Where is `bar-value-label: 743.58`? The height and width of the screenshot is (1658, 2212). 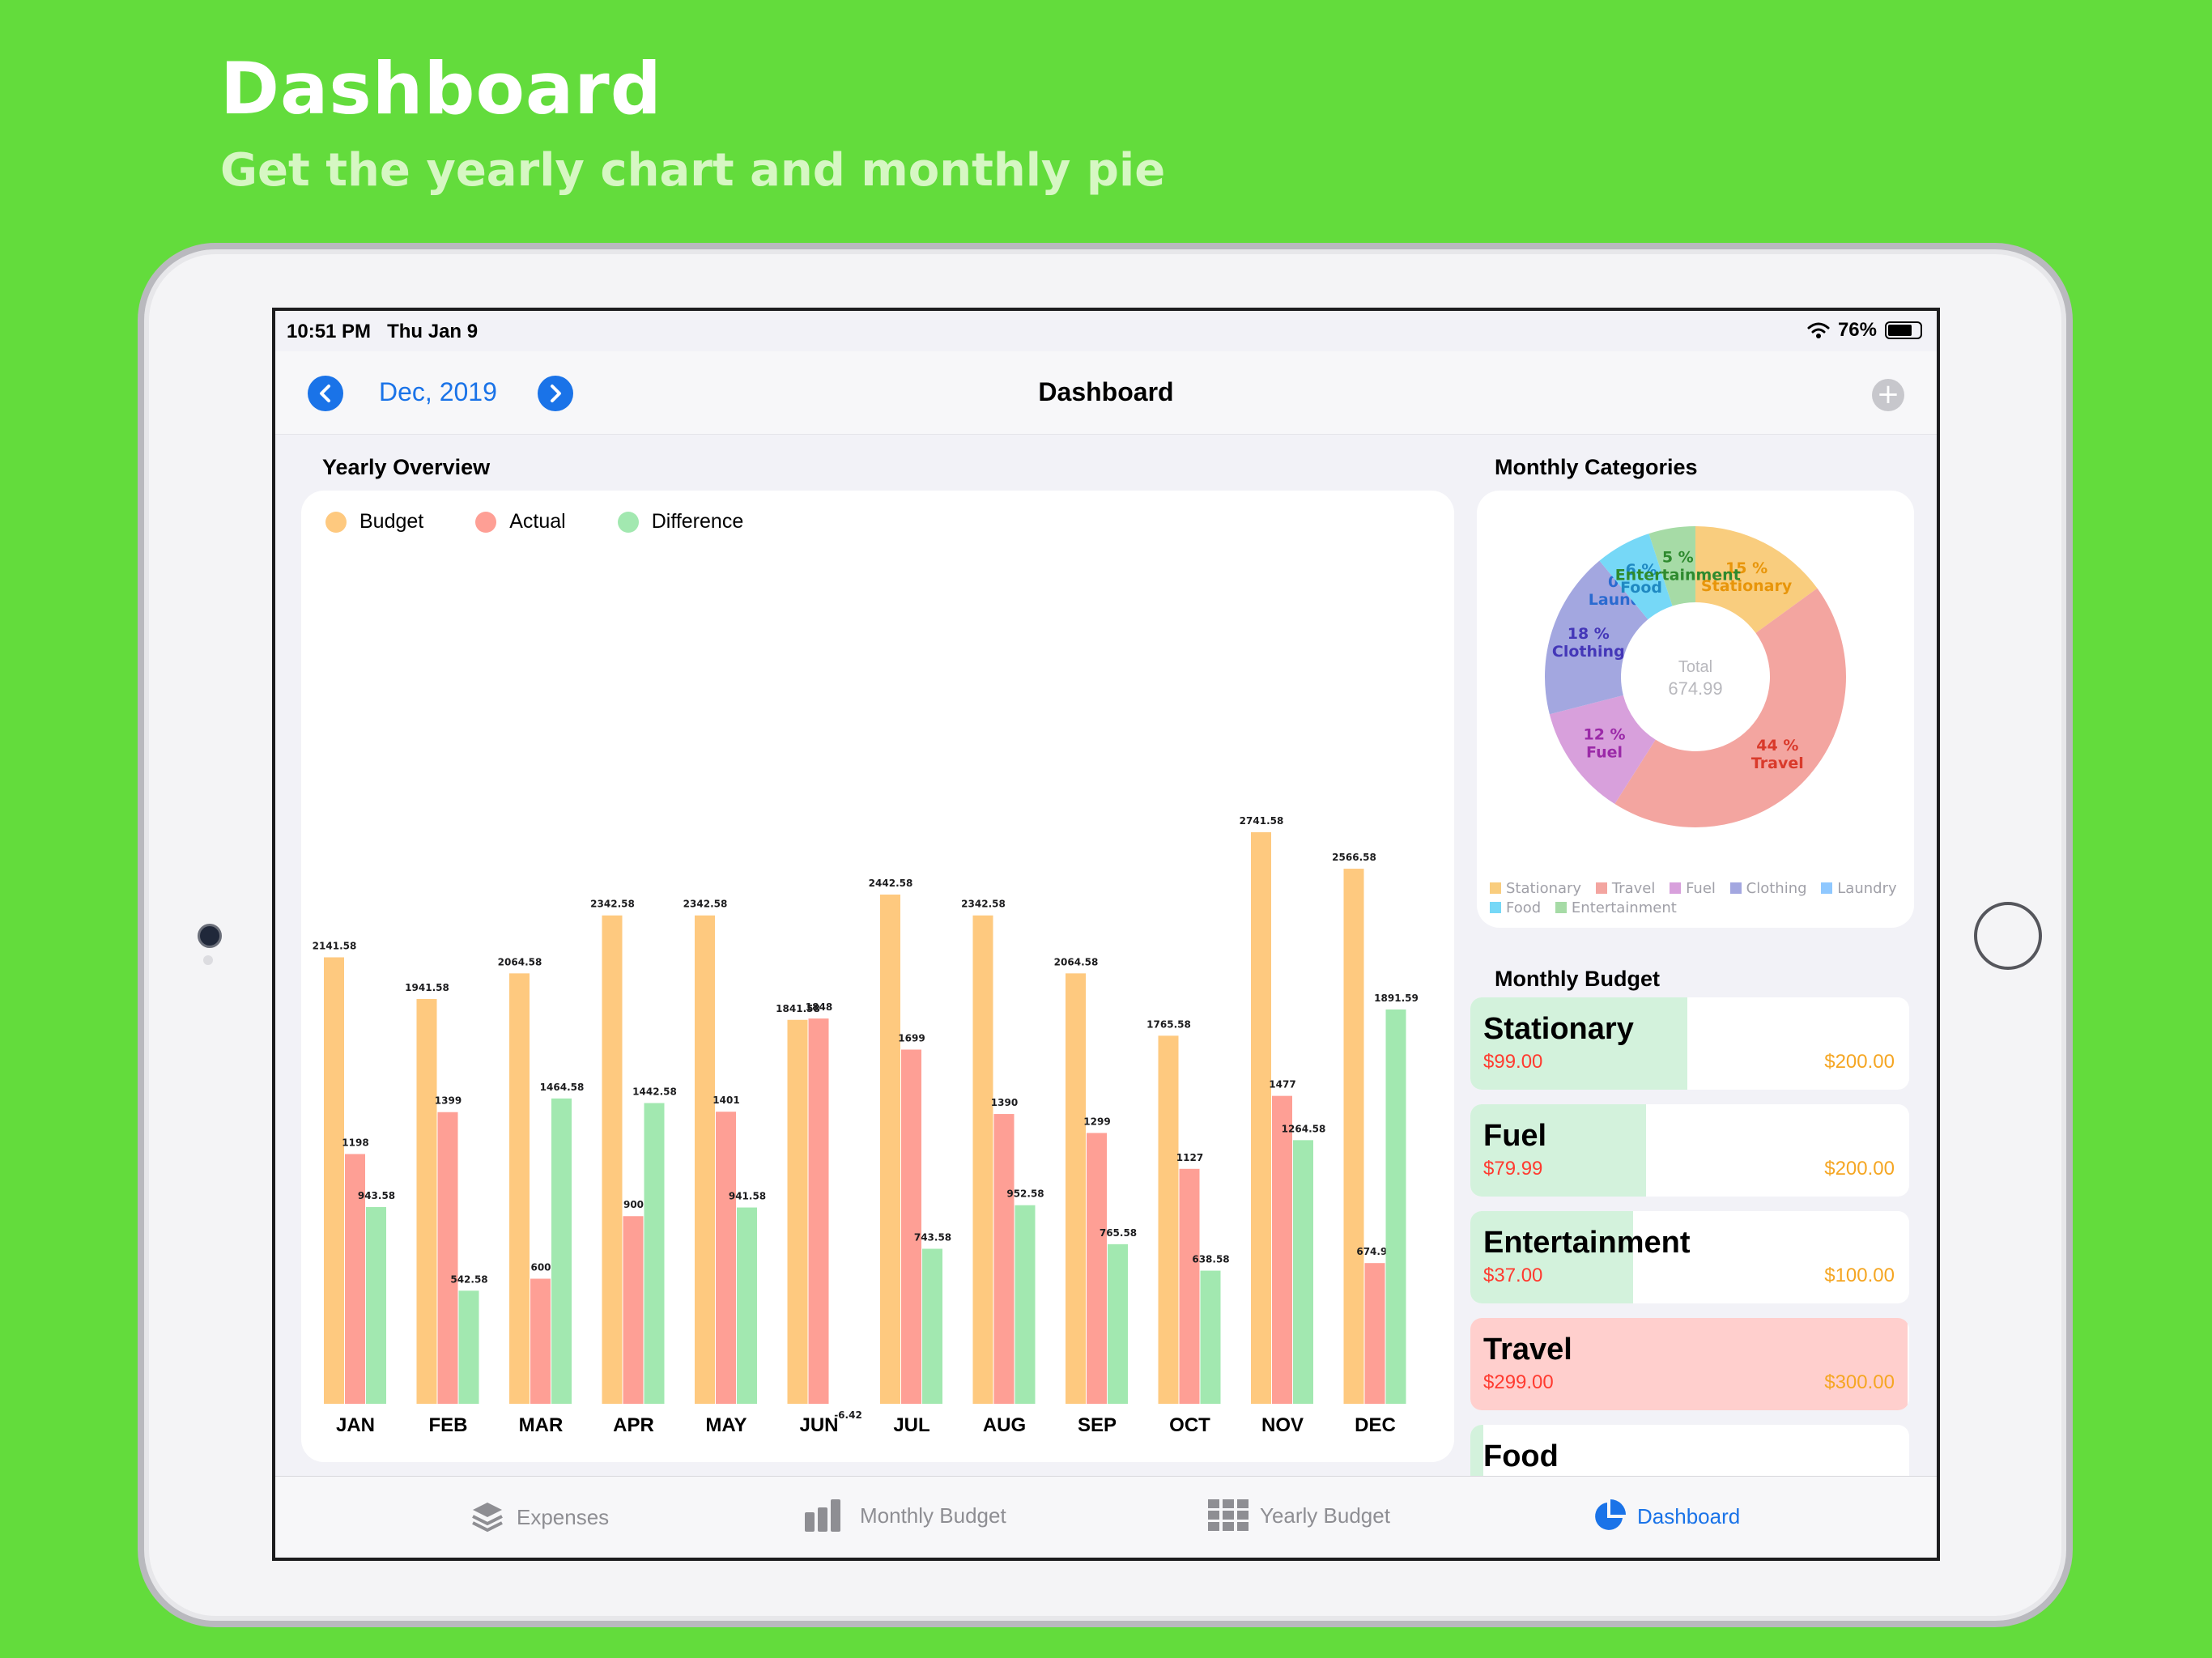 bar-value-label: 743.58 is located at coordinates (933, 1238).